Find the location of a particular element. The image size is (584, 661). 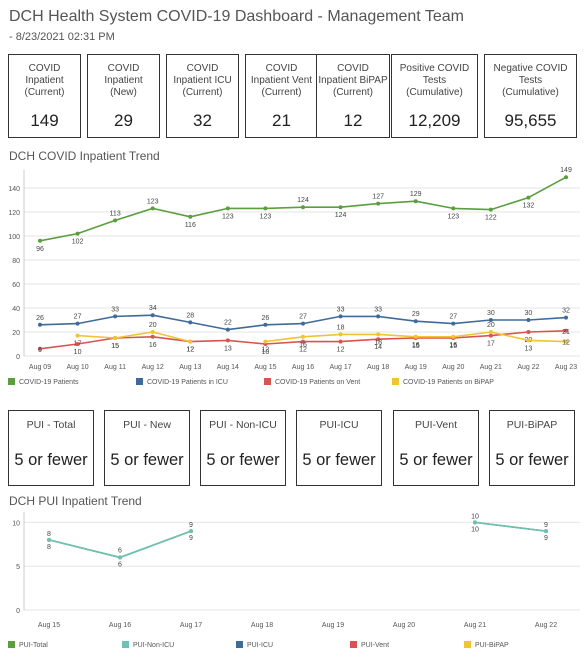

pui-label: PUI - Non-ICU is located at coordinates (243, 425).